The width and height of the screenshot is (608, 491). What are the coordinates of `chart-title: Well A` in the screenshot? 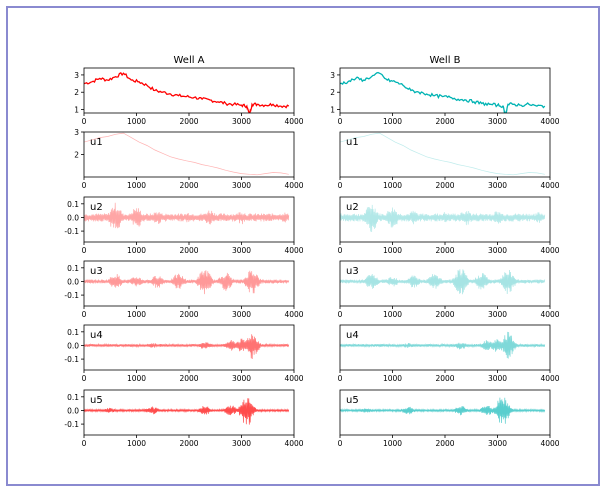 It's located at (188, 60).